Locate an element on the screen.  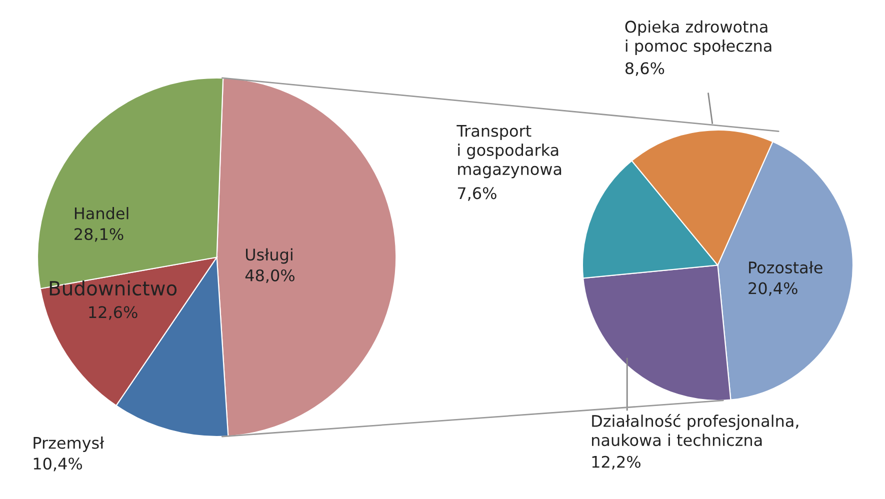
slice-label: Budownictwo is located at coordinates (113, 288).